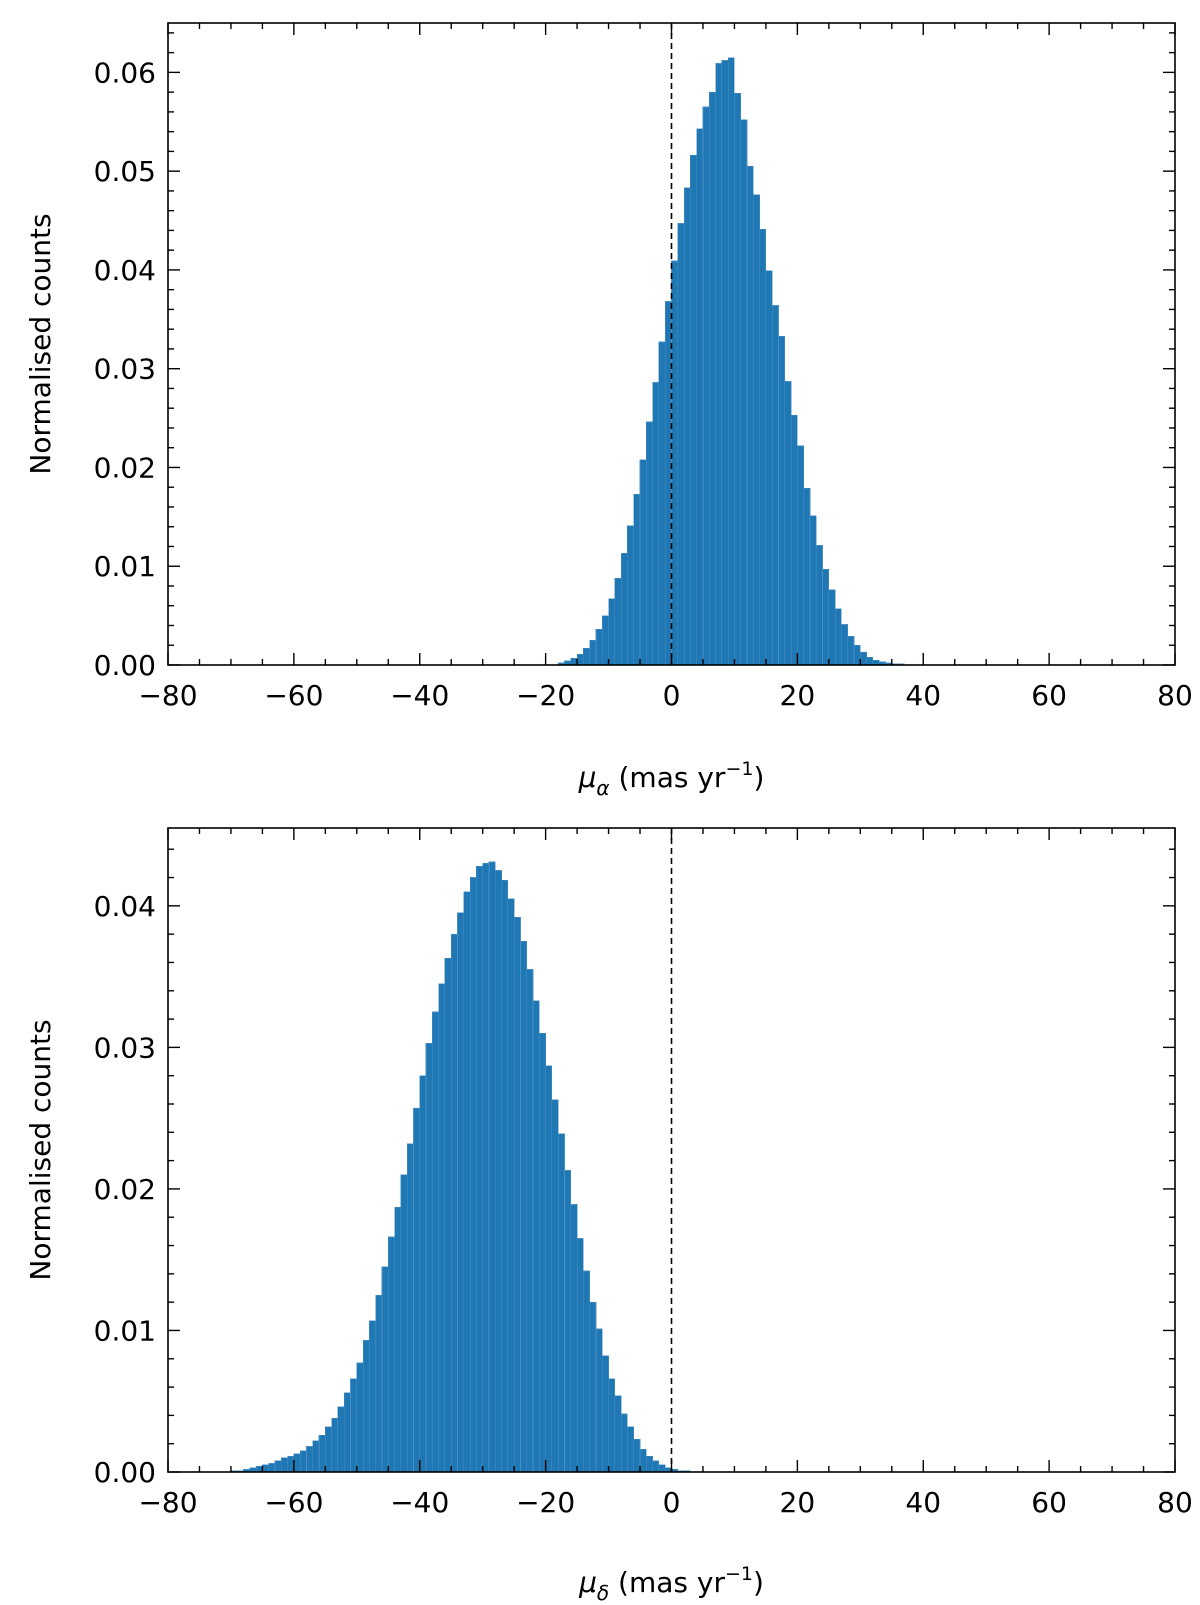  I want to click on mu-alpha-x-tick-label: 40, so click(923, 695).